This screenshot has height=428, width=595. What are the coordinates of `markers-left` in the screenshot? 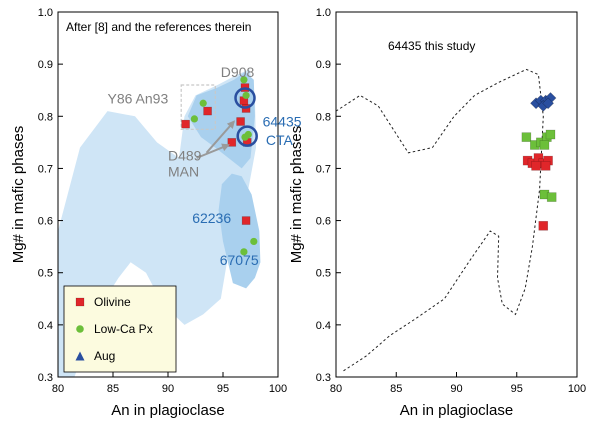 It's located at (219, 166).